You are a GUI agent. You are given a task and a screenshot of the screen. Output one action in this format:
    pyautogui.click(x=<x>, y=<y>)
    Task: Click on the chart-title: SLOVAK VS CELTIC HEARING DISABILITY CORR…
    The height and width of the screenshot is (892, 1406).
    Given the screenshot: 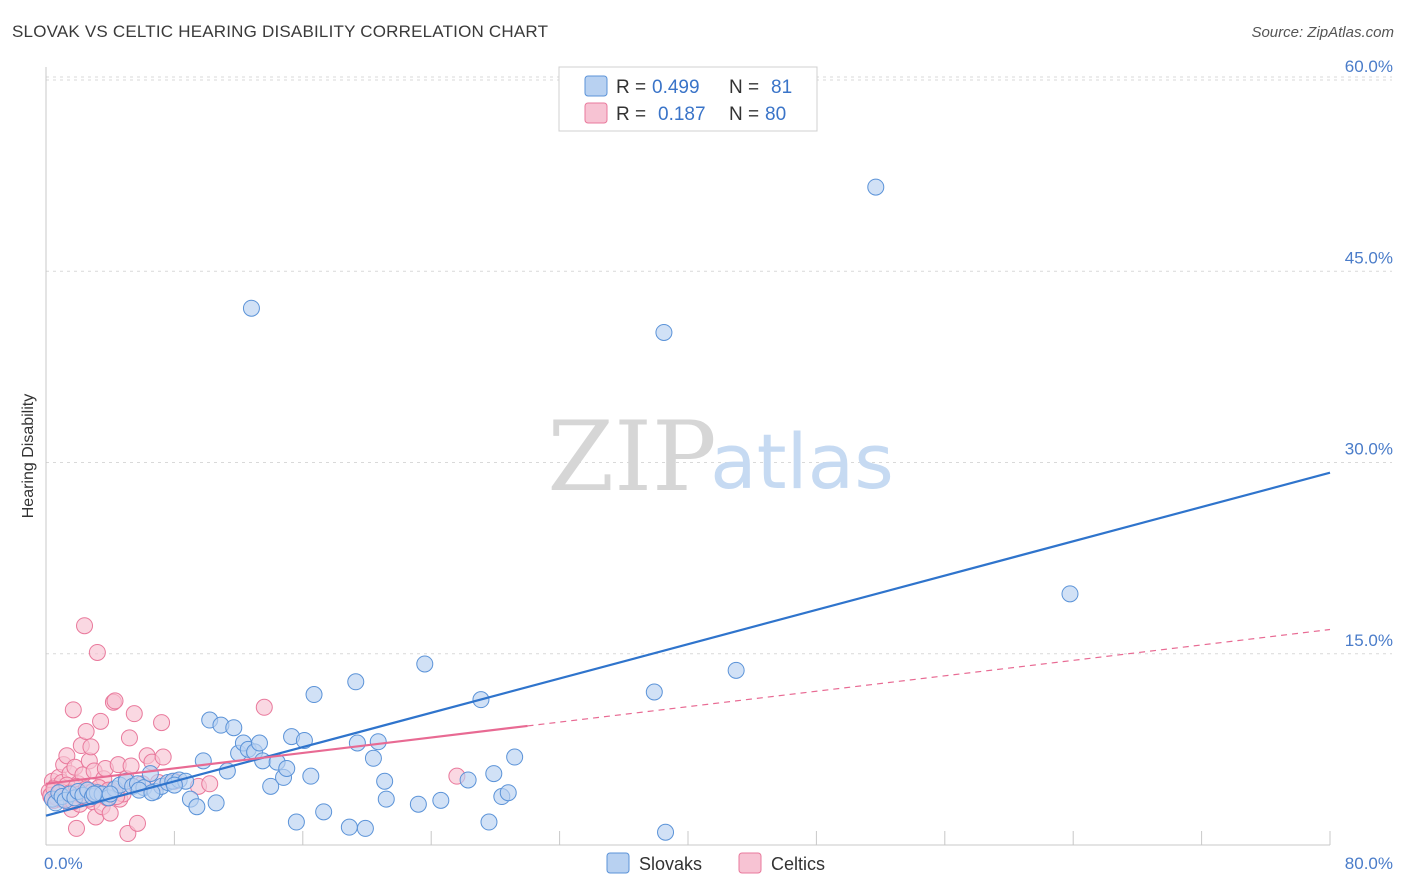 What is the action you would take?
    pyautogui.click(x=280, y=31)
    